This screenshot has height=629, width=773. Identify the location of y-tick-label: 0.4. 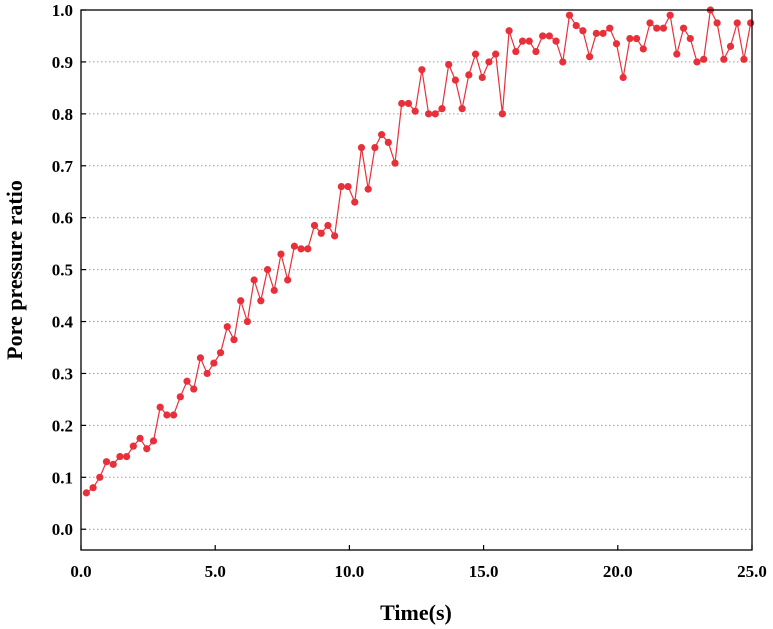
(63, 322).